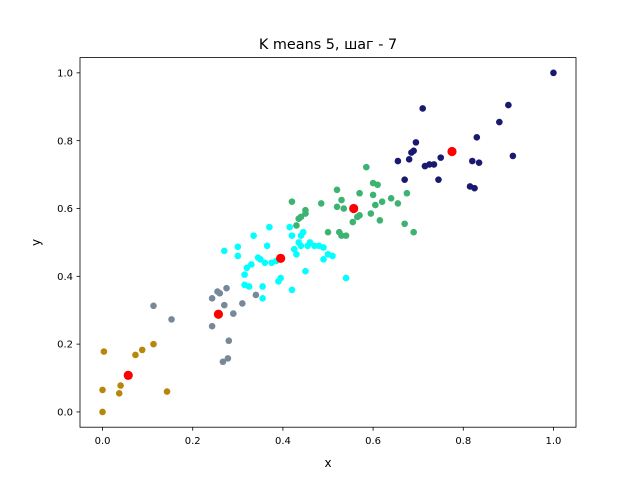 The height and width of the screenshot is (480, 640). I want to click on y-tick-label-2: 0.2, so click(65, 345).